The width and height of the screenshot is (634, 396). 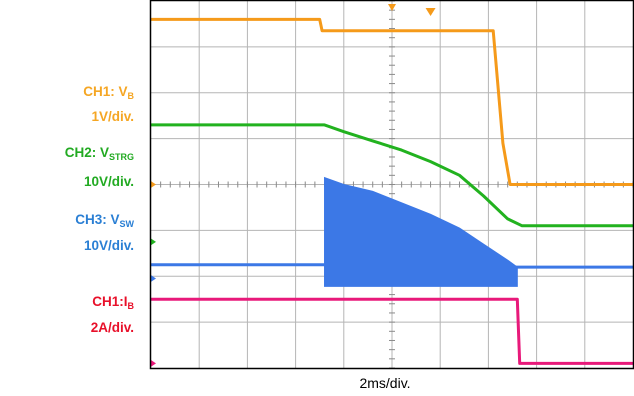 I want to click on x-axis-label: 2ms/div., so click(x=385, y=383).